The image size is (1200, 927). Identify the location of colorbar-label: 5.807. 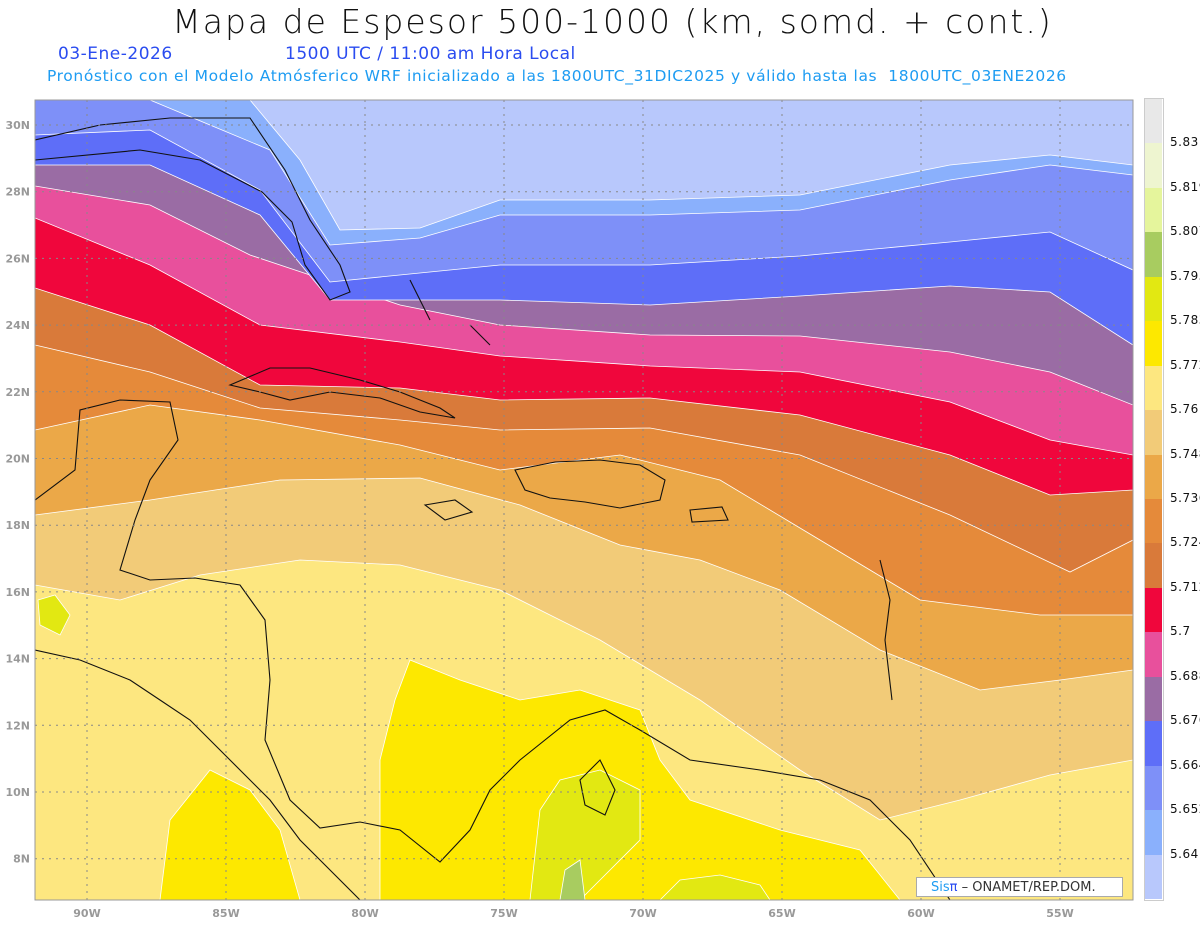
(1185, 231).